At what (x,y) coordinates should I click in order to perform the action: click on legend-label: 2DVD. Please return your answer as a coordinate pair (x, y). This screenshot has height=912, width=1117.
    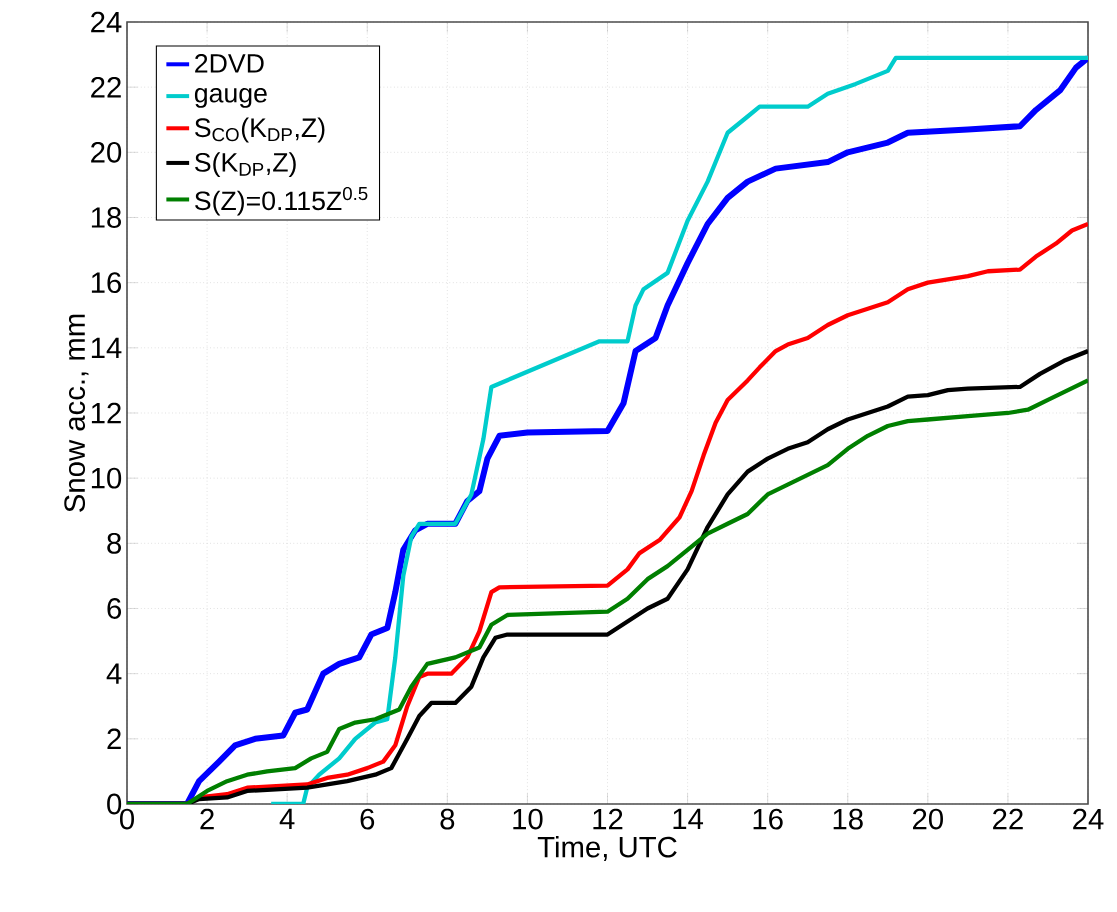
    Looking at the image, I should click on (229, 63).